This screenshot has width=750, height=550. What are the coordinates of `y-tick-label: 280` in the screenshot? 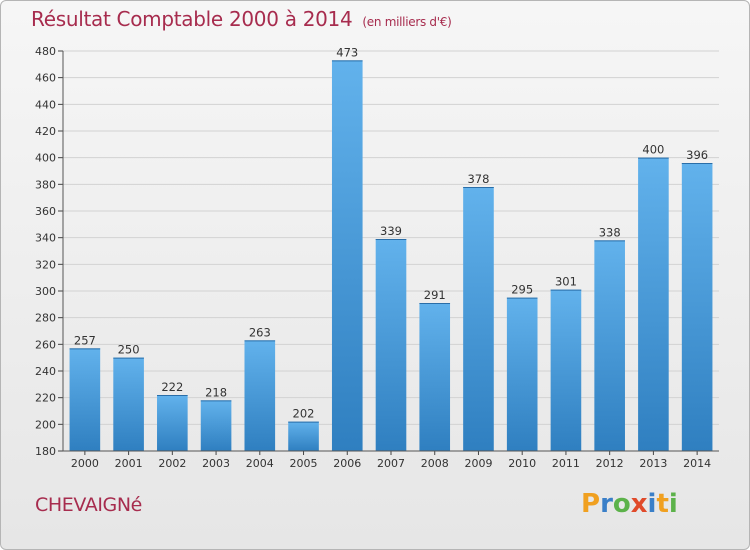 It's located at (45, 318).